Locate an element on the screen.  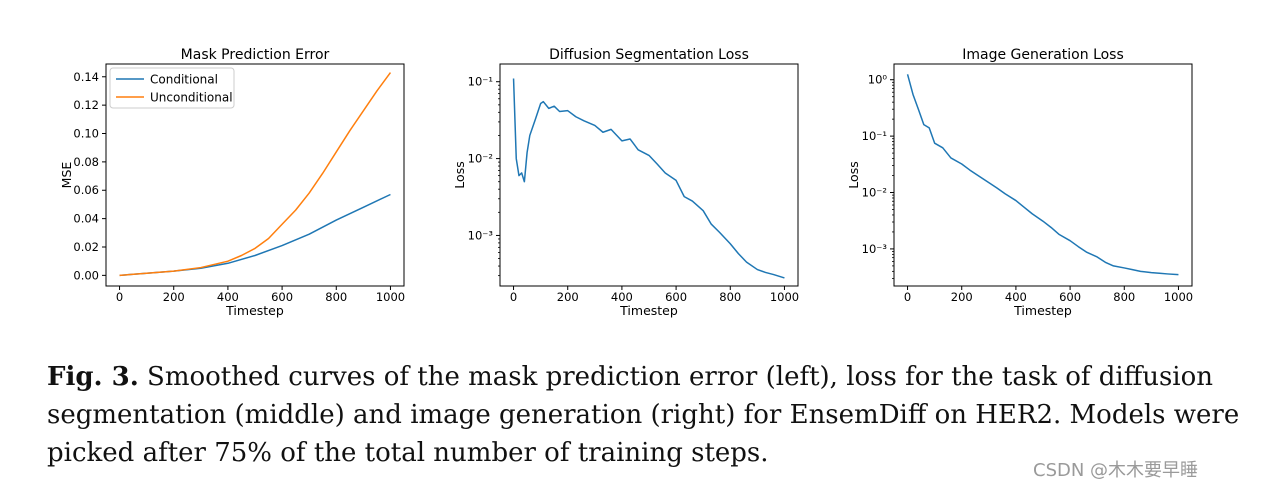
y-tick-label: 0.00 is located at coordinates (86, 275).